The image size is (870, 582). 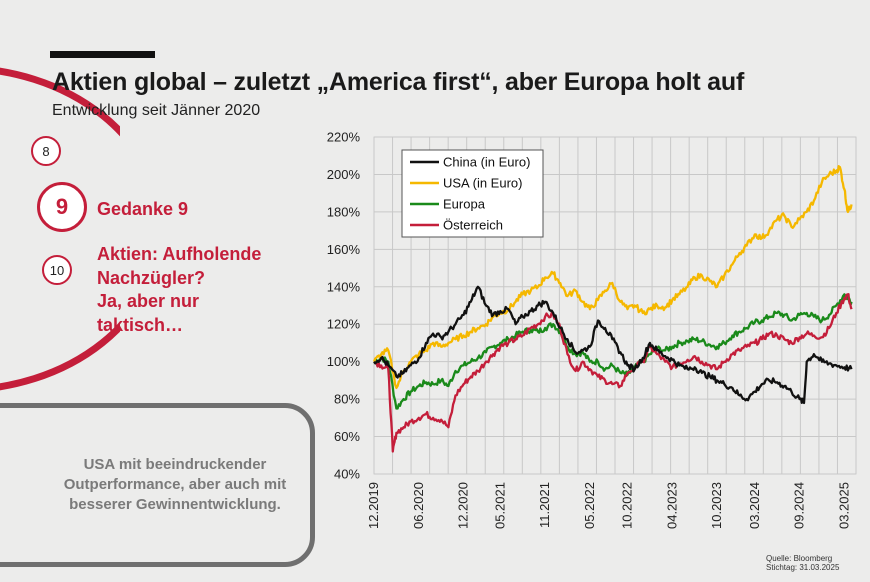 What do you see at coordinates (57, 270) in the screenshot?
I see `step-badge-next: 10` at bounding box center [57, 270].